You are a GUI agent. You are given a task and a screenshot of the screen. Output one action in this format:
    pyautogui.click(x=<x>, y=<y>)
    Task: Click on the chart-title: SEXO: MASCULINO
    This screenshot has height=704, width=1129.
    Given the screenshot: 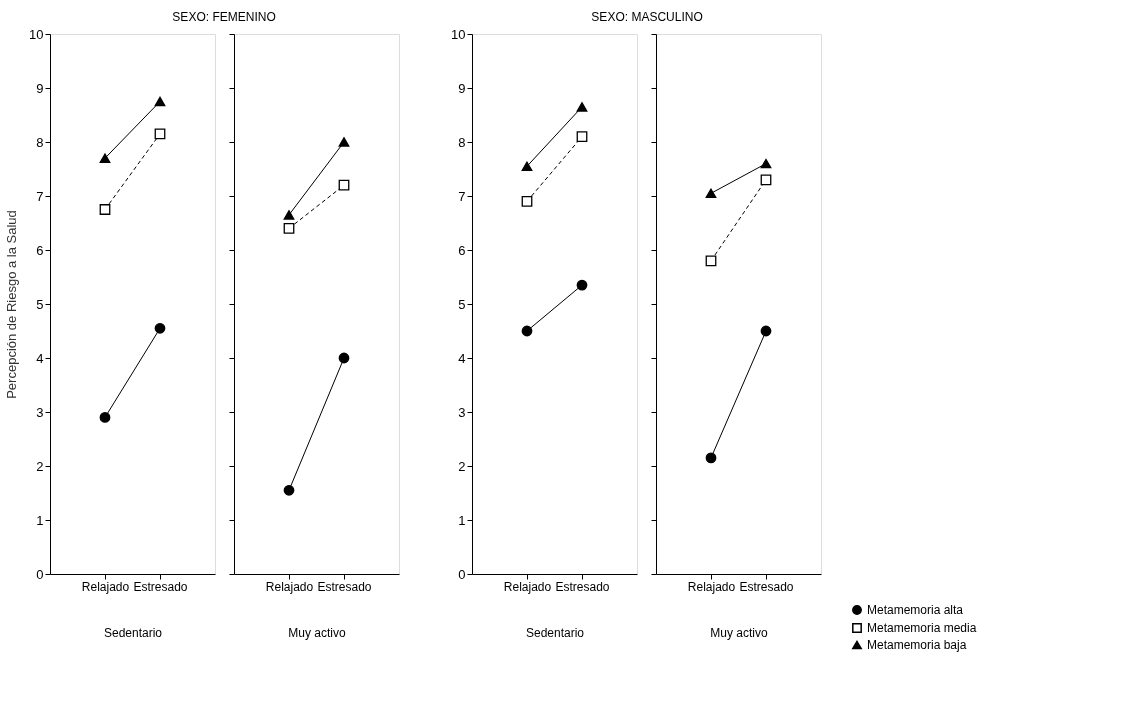 What is the action you would take?
    pyautogui.click(x=647, y=16)
    